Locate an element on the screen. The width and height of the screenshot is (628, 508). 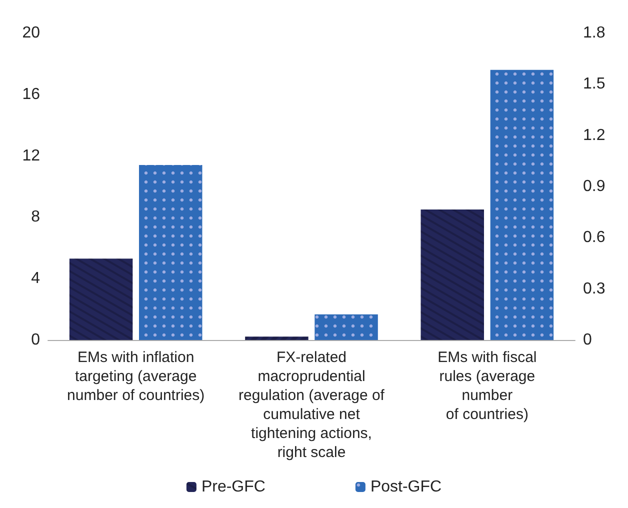
y2-tick-label: 0 is located at coordinates (587, 340).